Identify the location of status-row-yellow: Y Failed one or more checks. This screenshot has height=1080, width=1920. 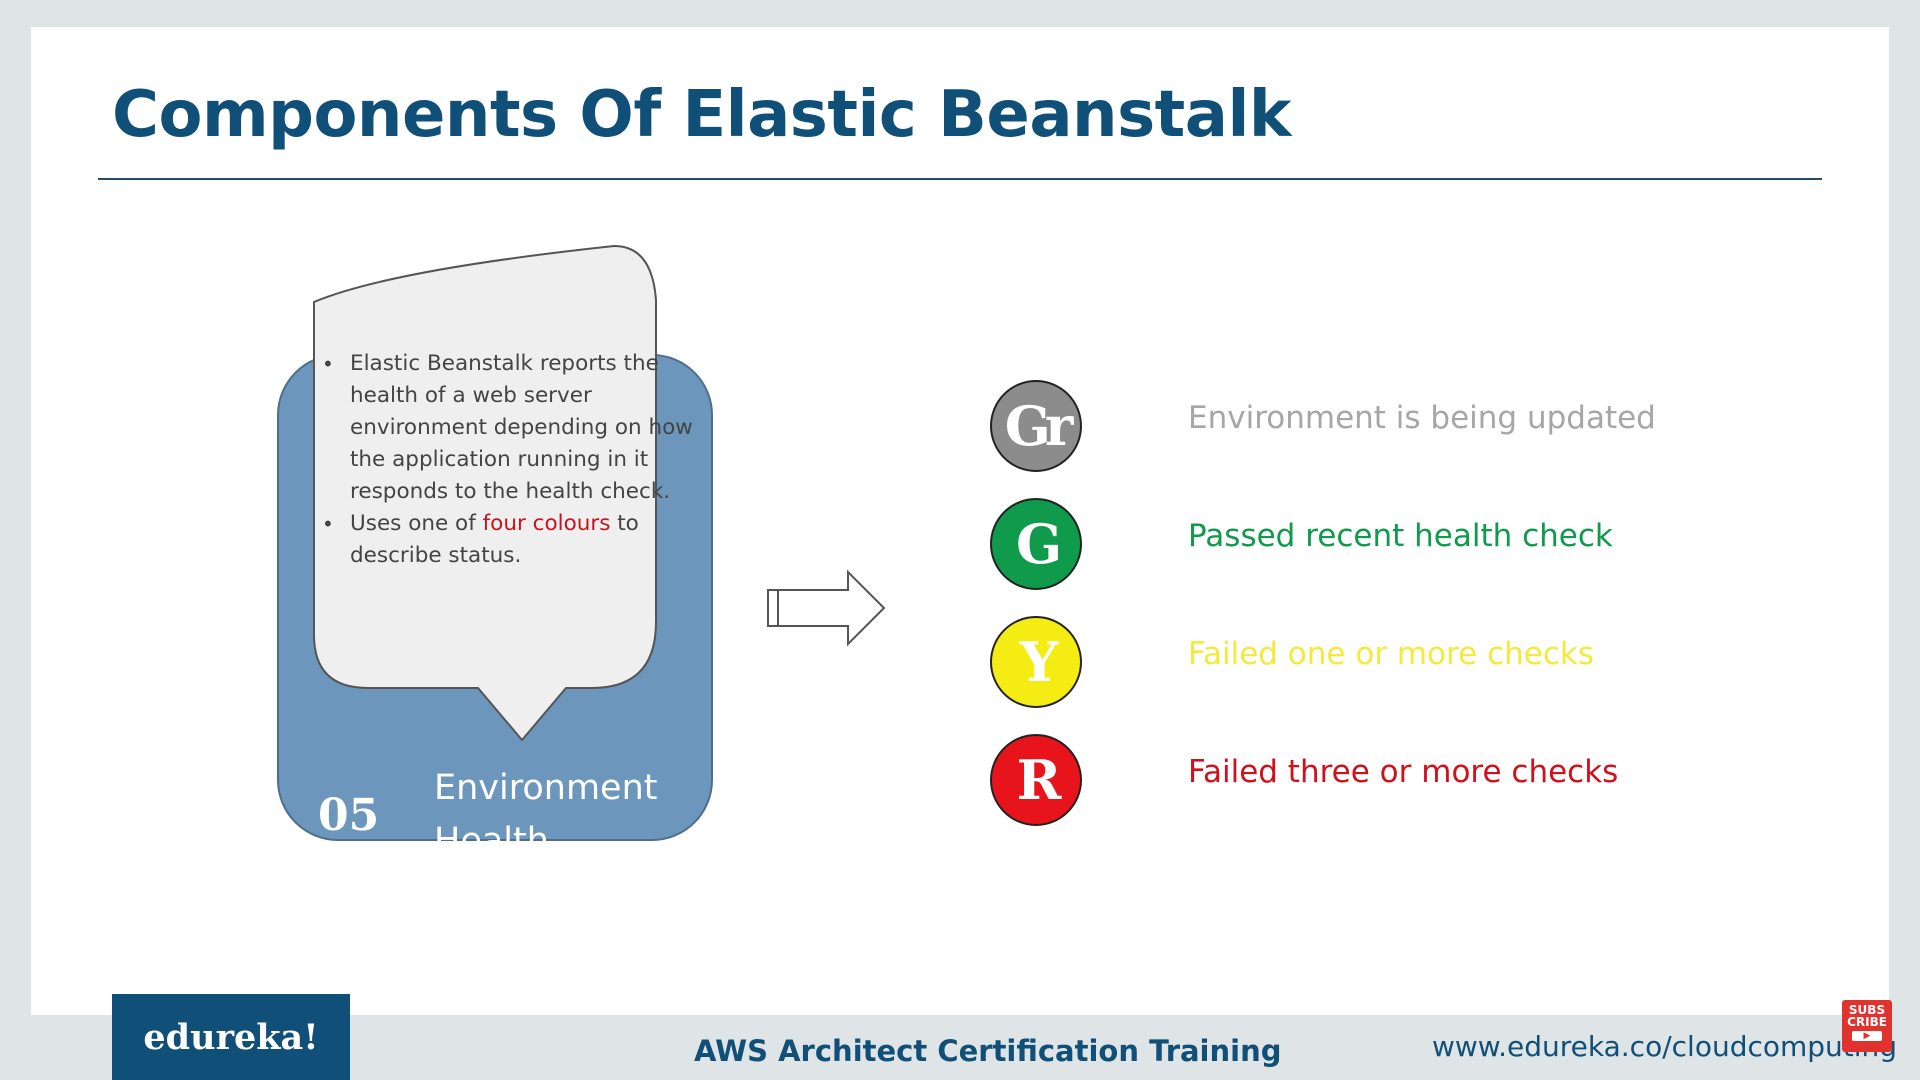
(1420, 664).